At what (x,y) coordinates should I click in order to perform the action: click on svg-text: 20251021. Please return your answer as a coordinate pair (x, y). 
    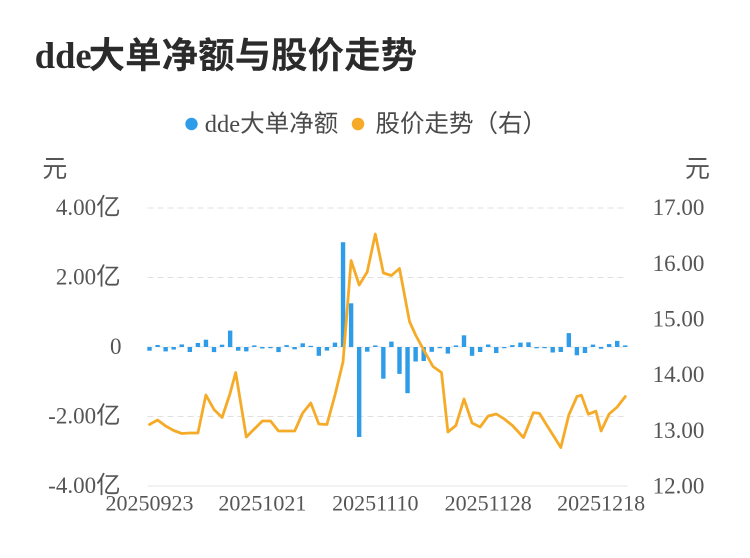
    Looking at the image, I should click on (262, 503).